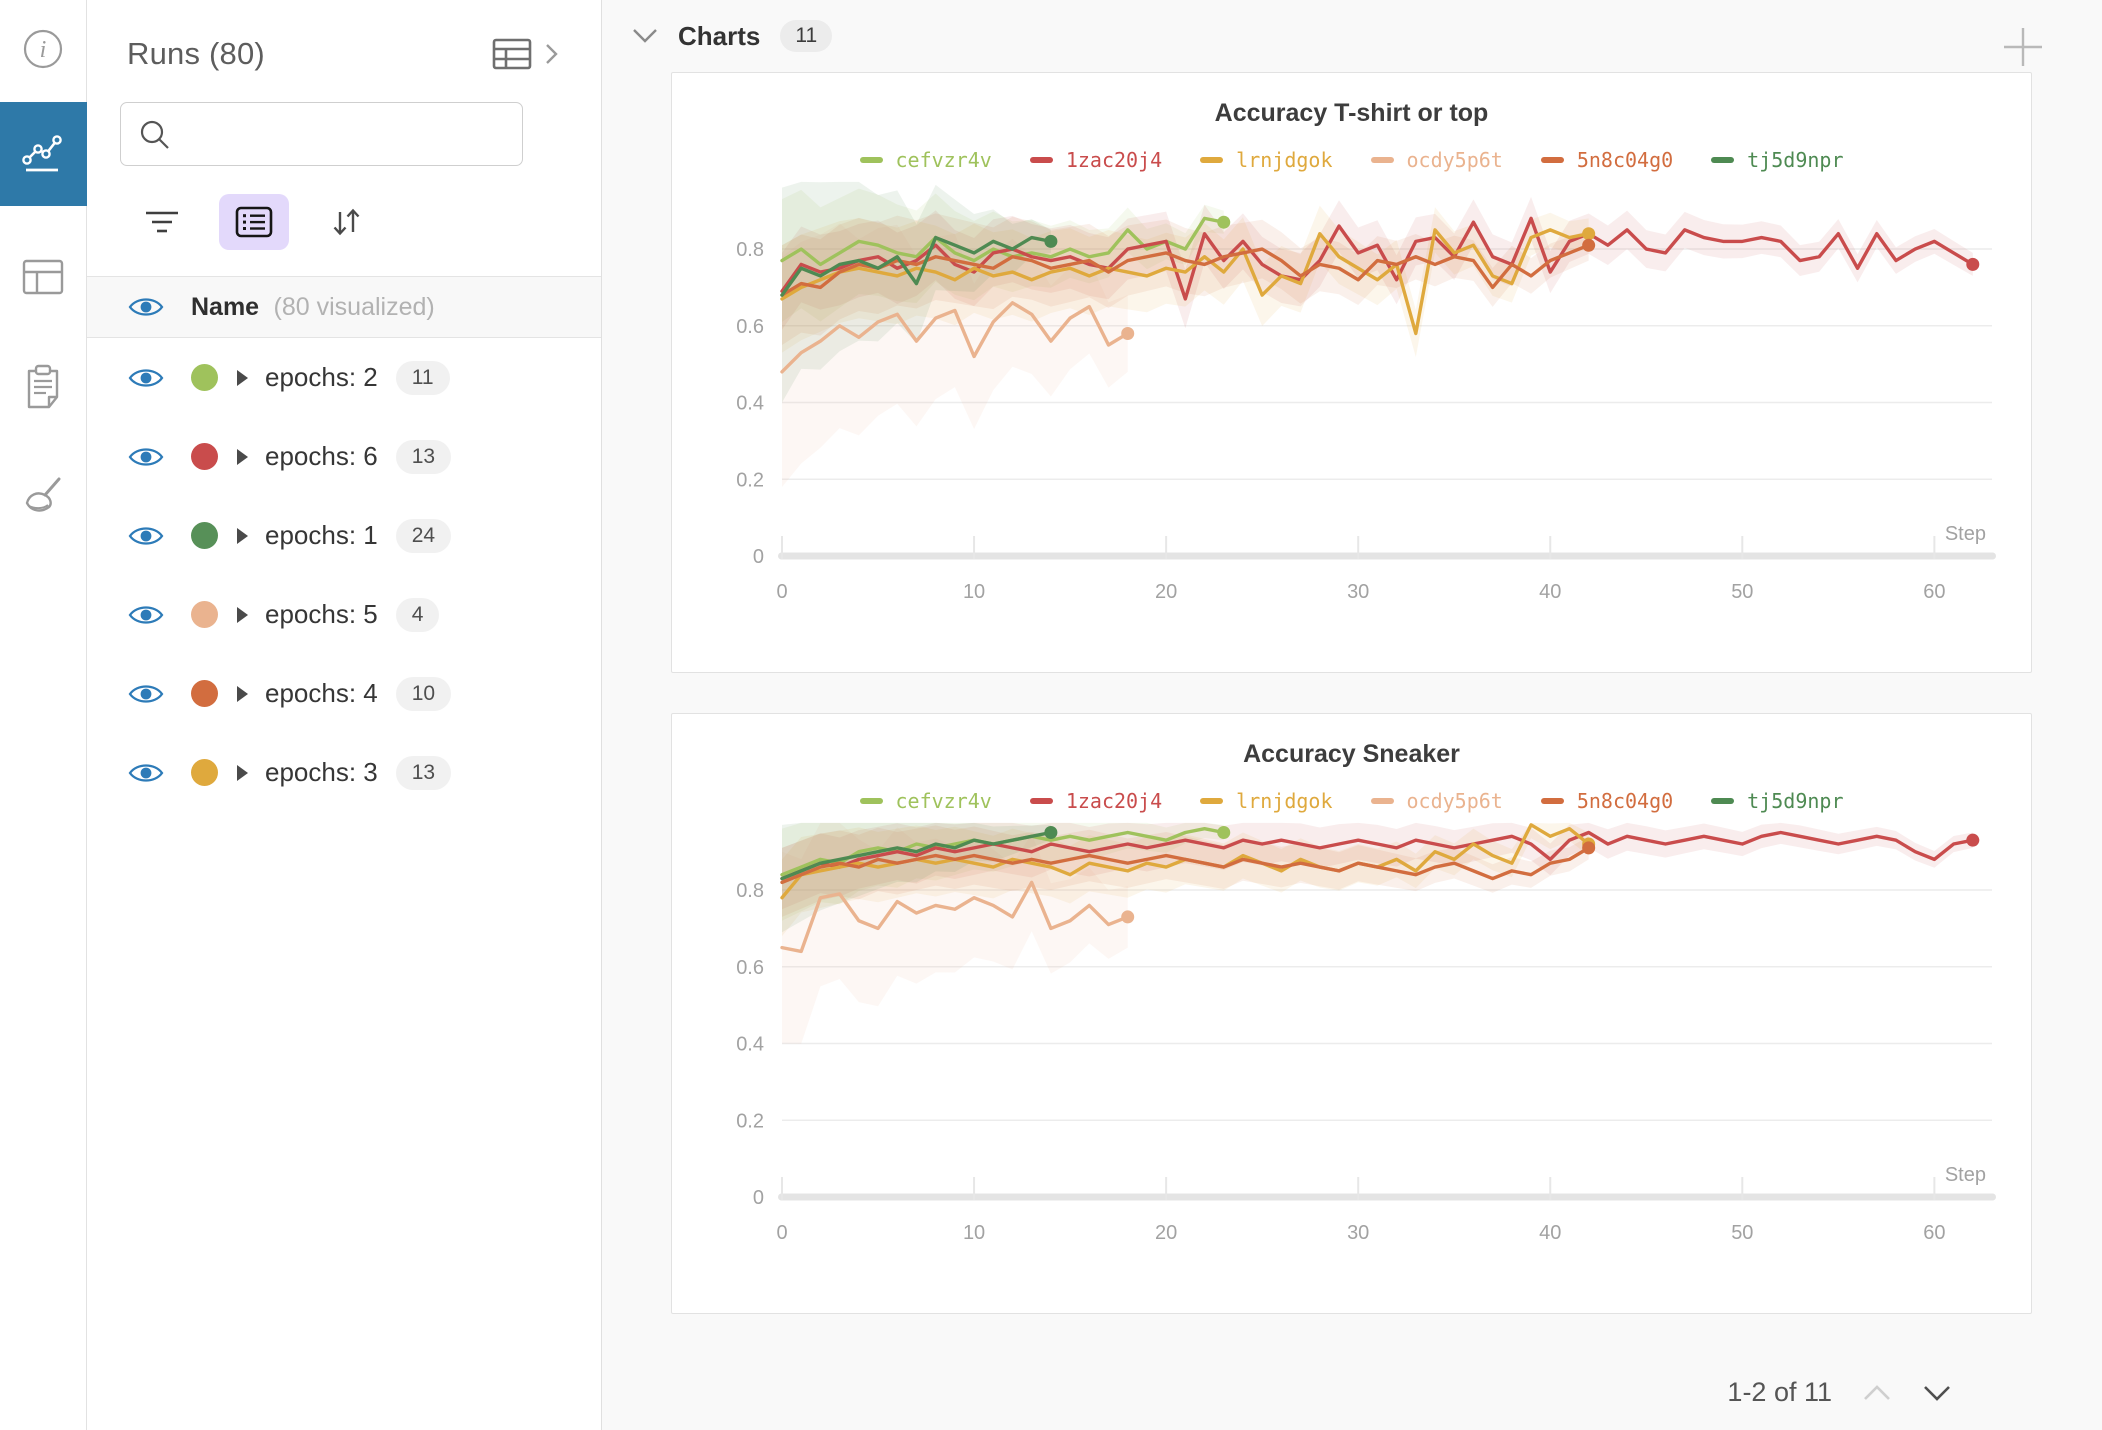 Image resolution: width=2102 pixels, height=1430 pixels. I want to click on run-group-label: epochs: 1, so click(321, 535).